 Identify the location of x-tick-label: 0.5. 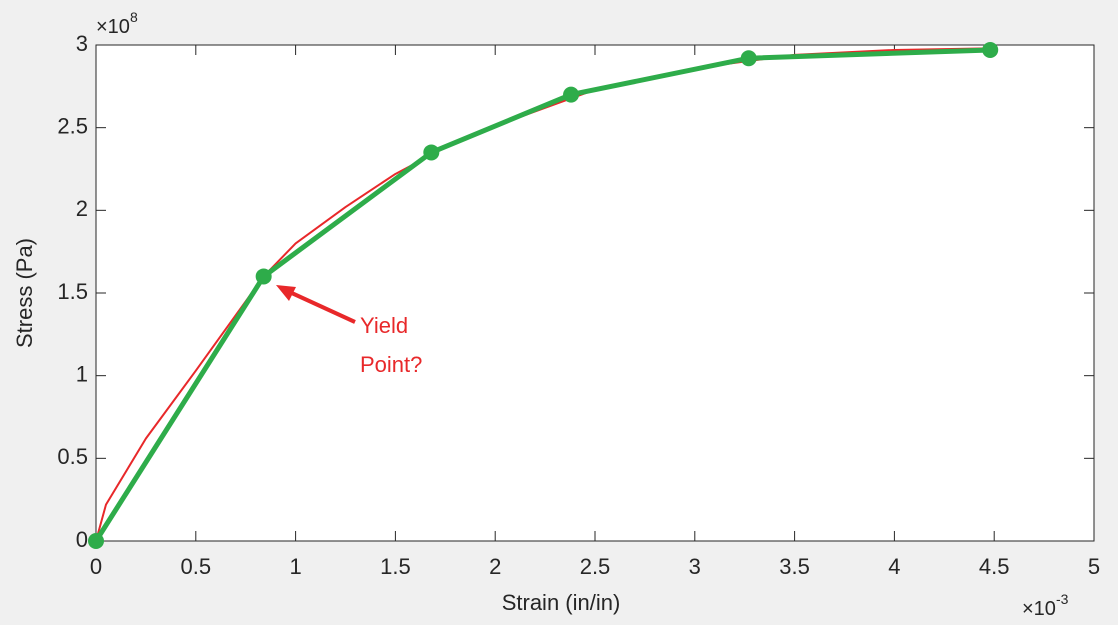
(196, 566).